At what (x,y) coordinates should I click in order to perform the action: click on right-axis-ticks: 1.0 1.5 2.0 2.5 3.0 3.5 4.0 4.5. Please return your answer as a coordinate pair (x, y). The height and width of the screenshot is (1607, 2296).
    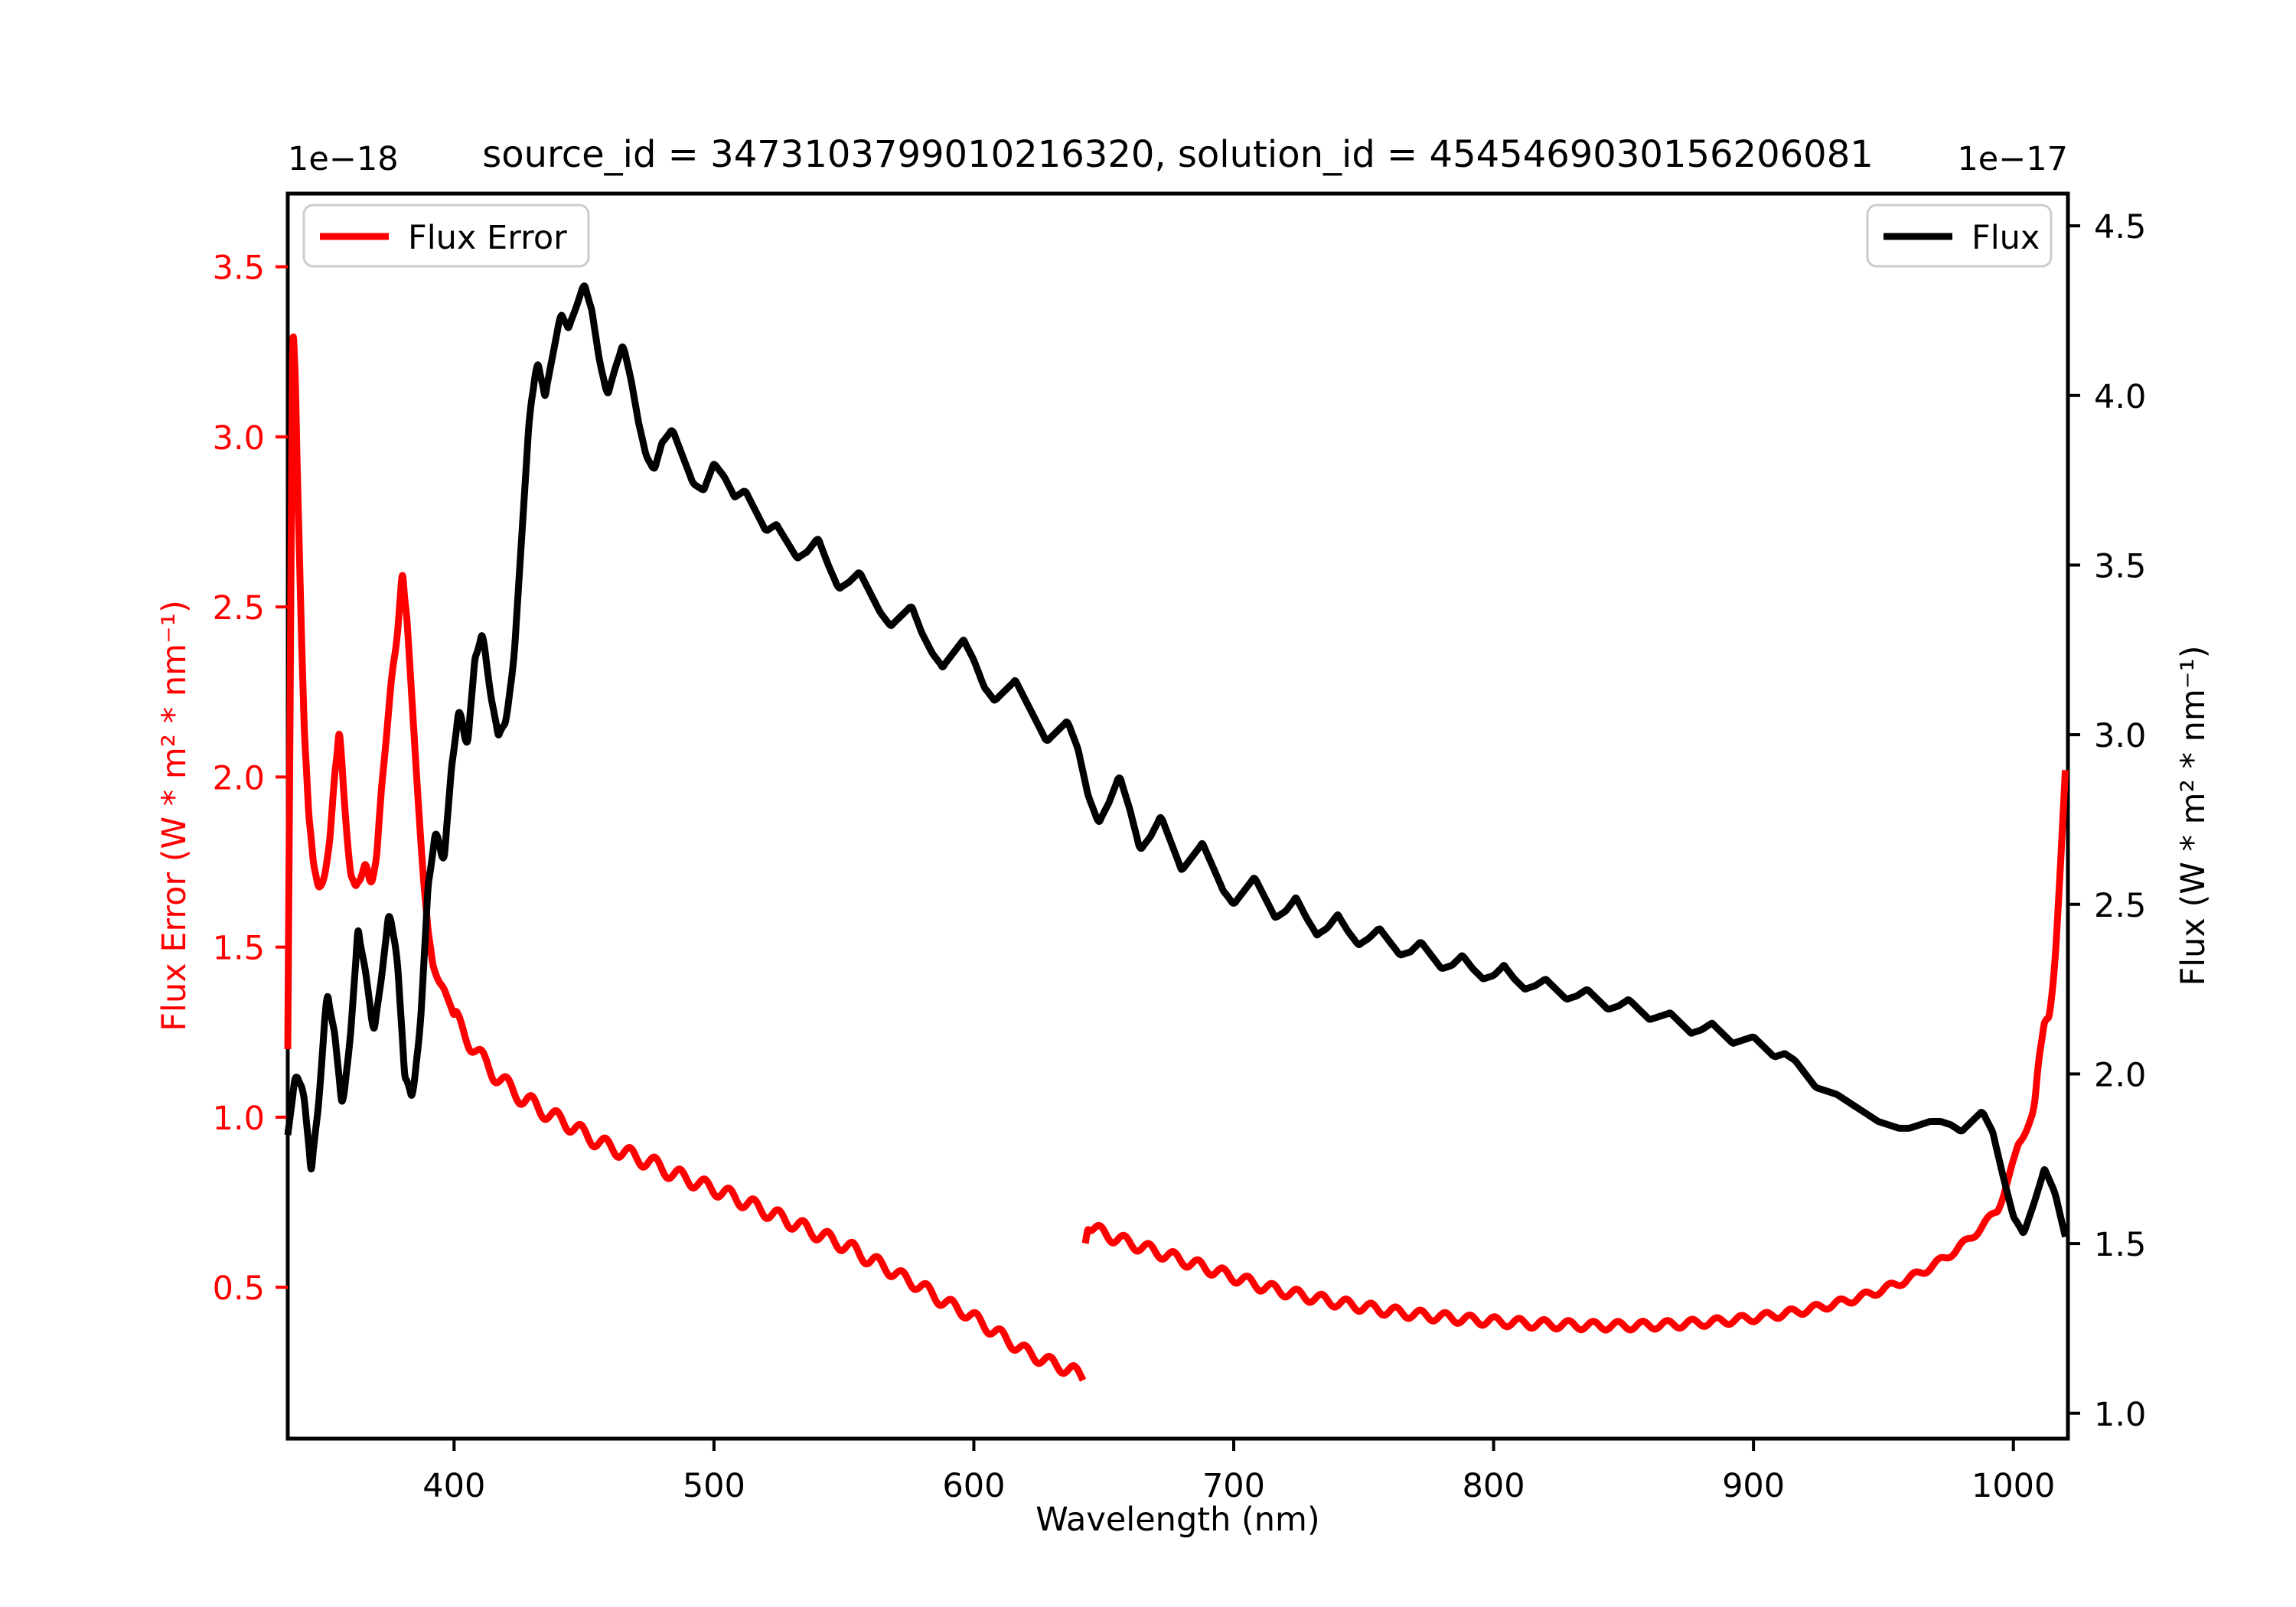
    Looking at the image, I should click on (2107, 821).